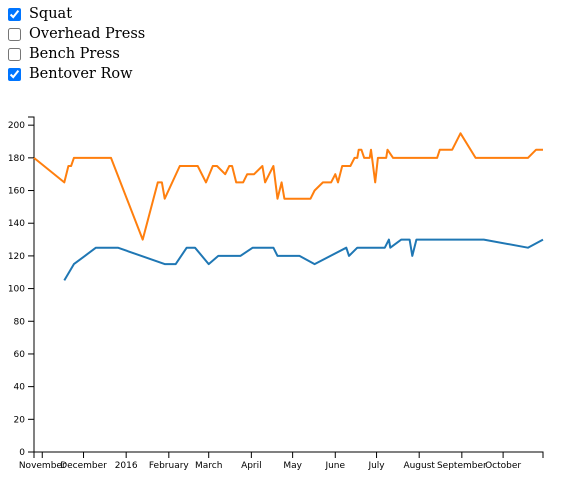 Image resolution: width=571 pixels, height=492 pixels. What do you see at coordinates (75, 14) in the screenshot?
I see `filter-squat: Squat` at bounding box center [75, 14].